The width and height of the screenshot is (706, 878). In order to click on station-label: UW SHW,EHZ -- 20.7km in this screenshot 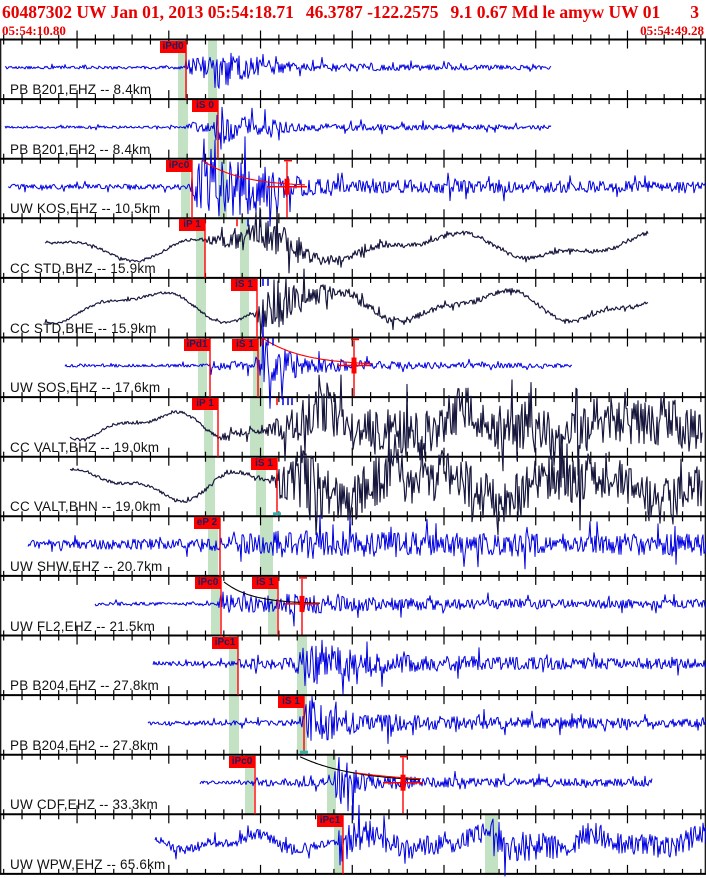, I will do `click(86, 566)`.